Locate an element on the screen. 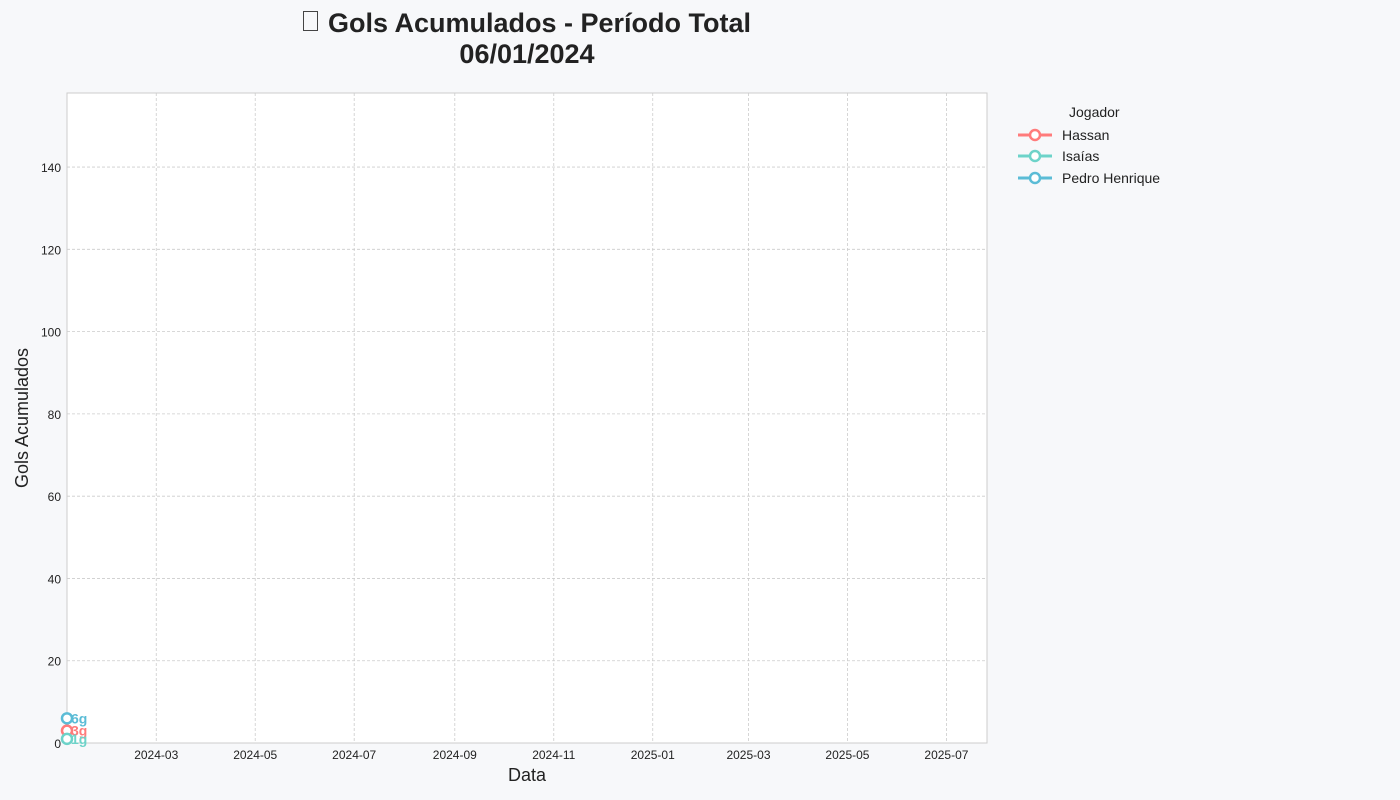 This screenshot has height=800, width=1400. x-tick-label: 2025-07 is located at coordinates (946, 755).